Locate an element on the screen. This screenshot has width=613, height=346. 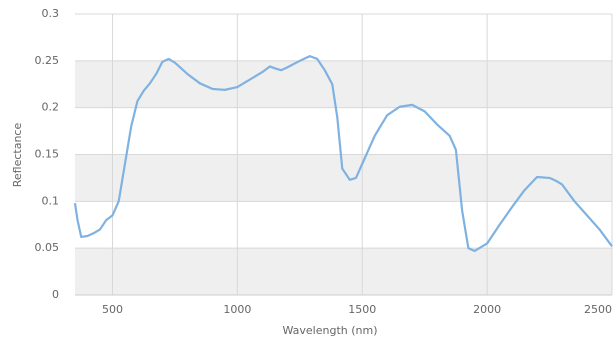
y-tick-label: 0.25 is located at coordinates (47, 60).